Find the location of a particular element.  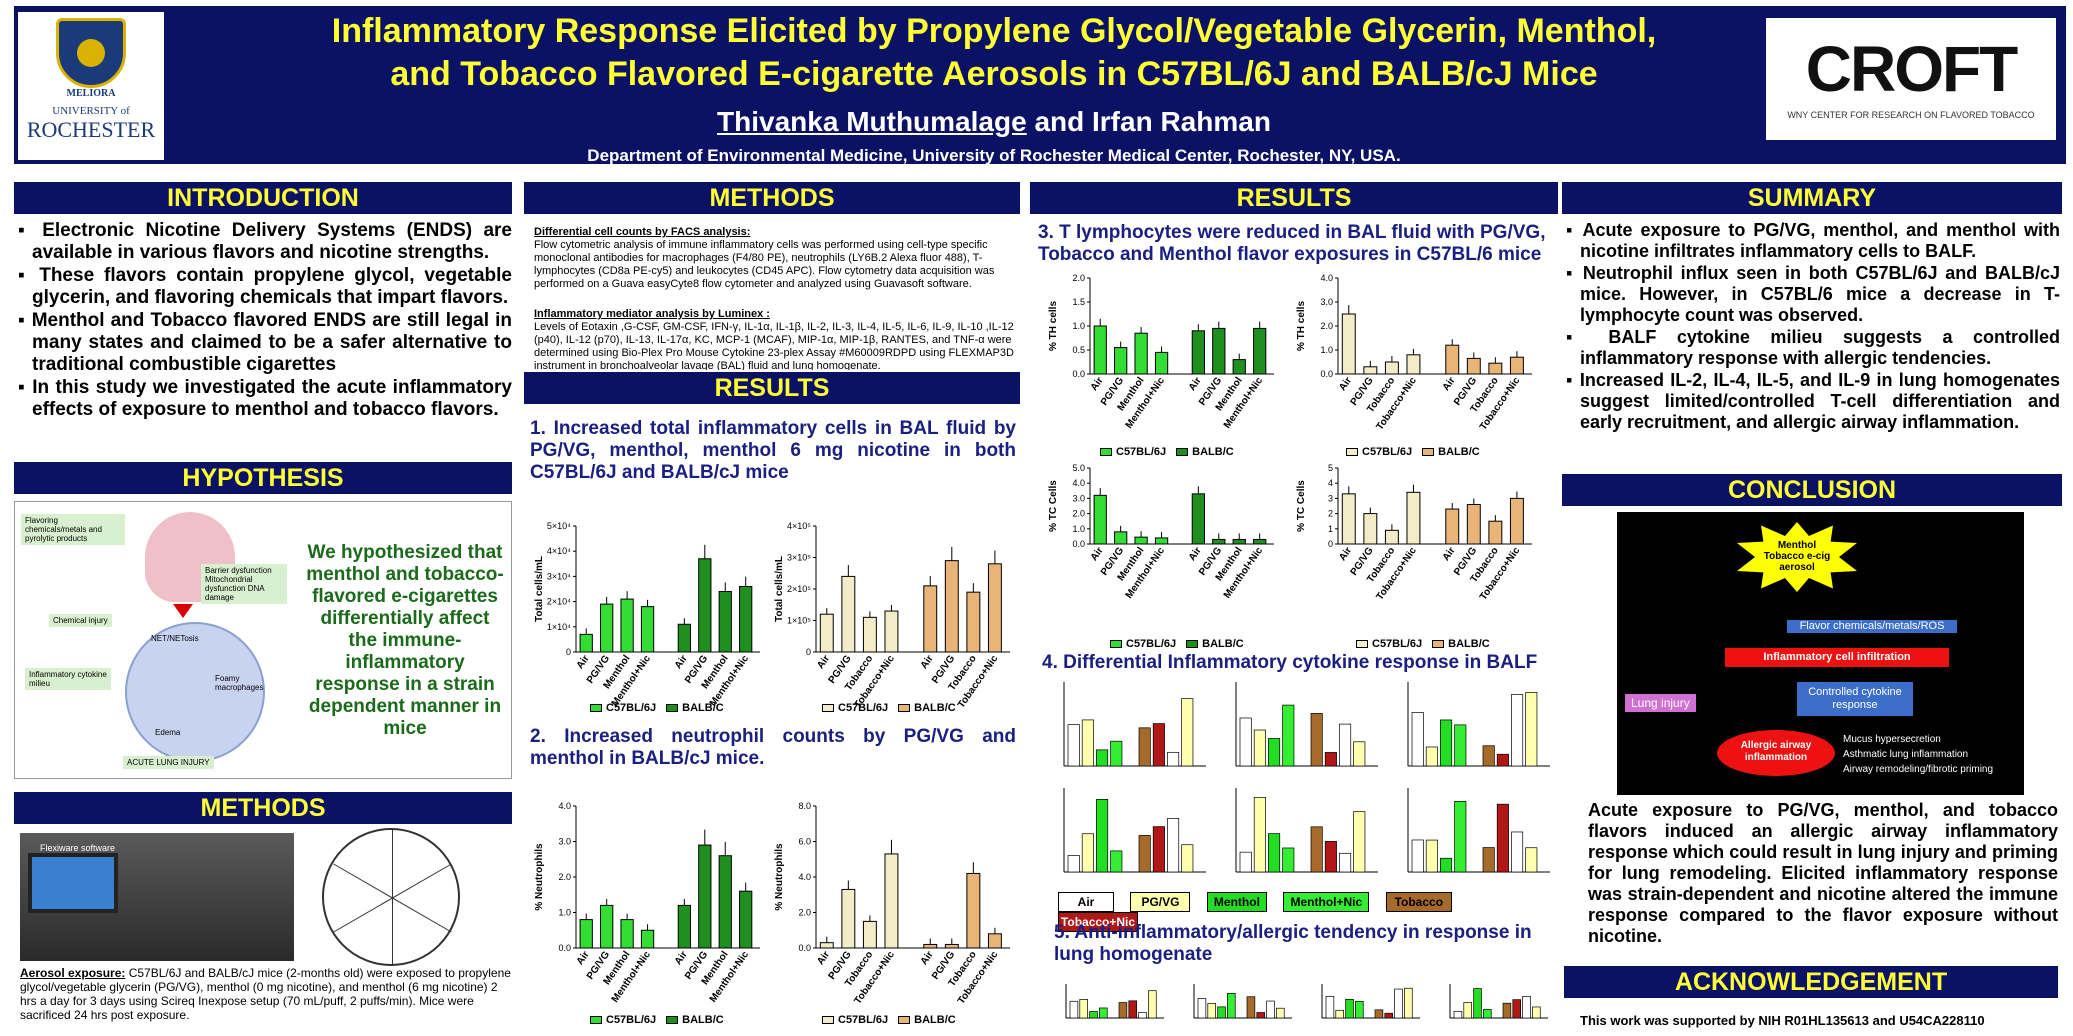

y-tick-label: 4.0 is located at coordinates (1326, 278).